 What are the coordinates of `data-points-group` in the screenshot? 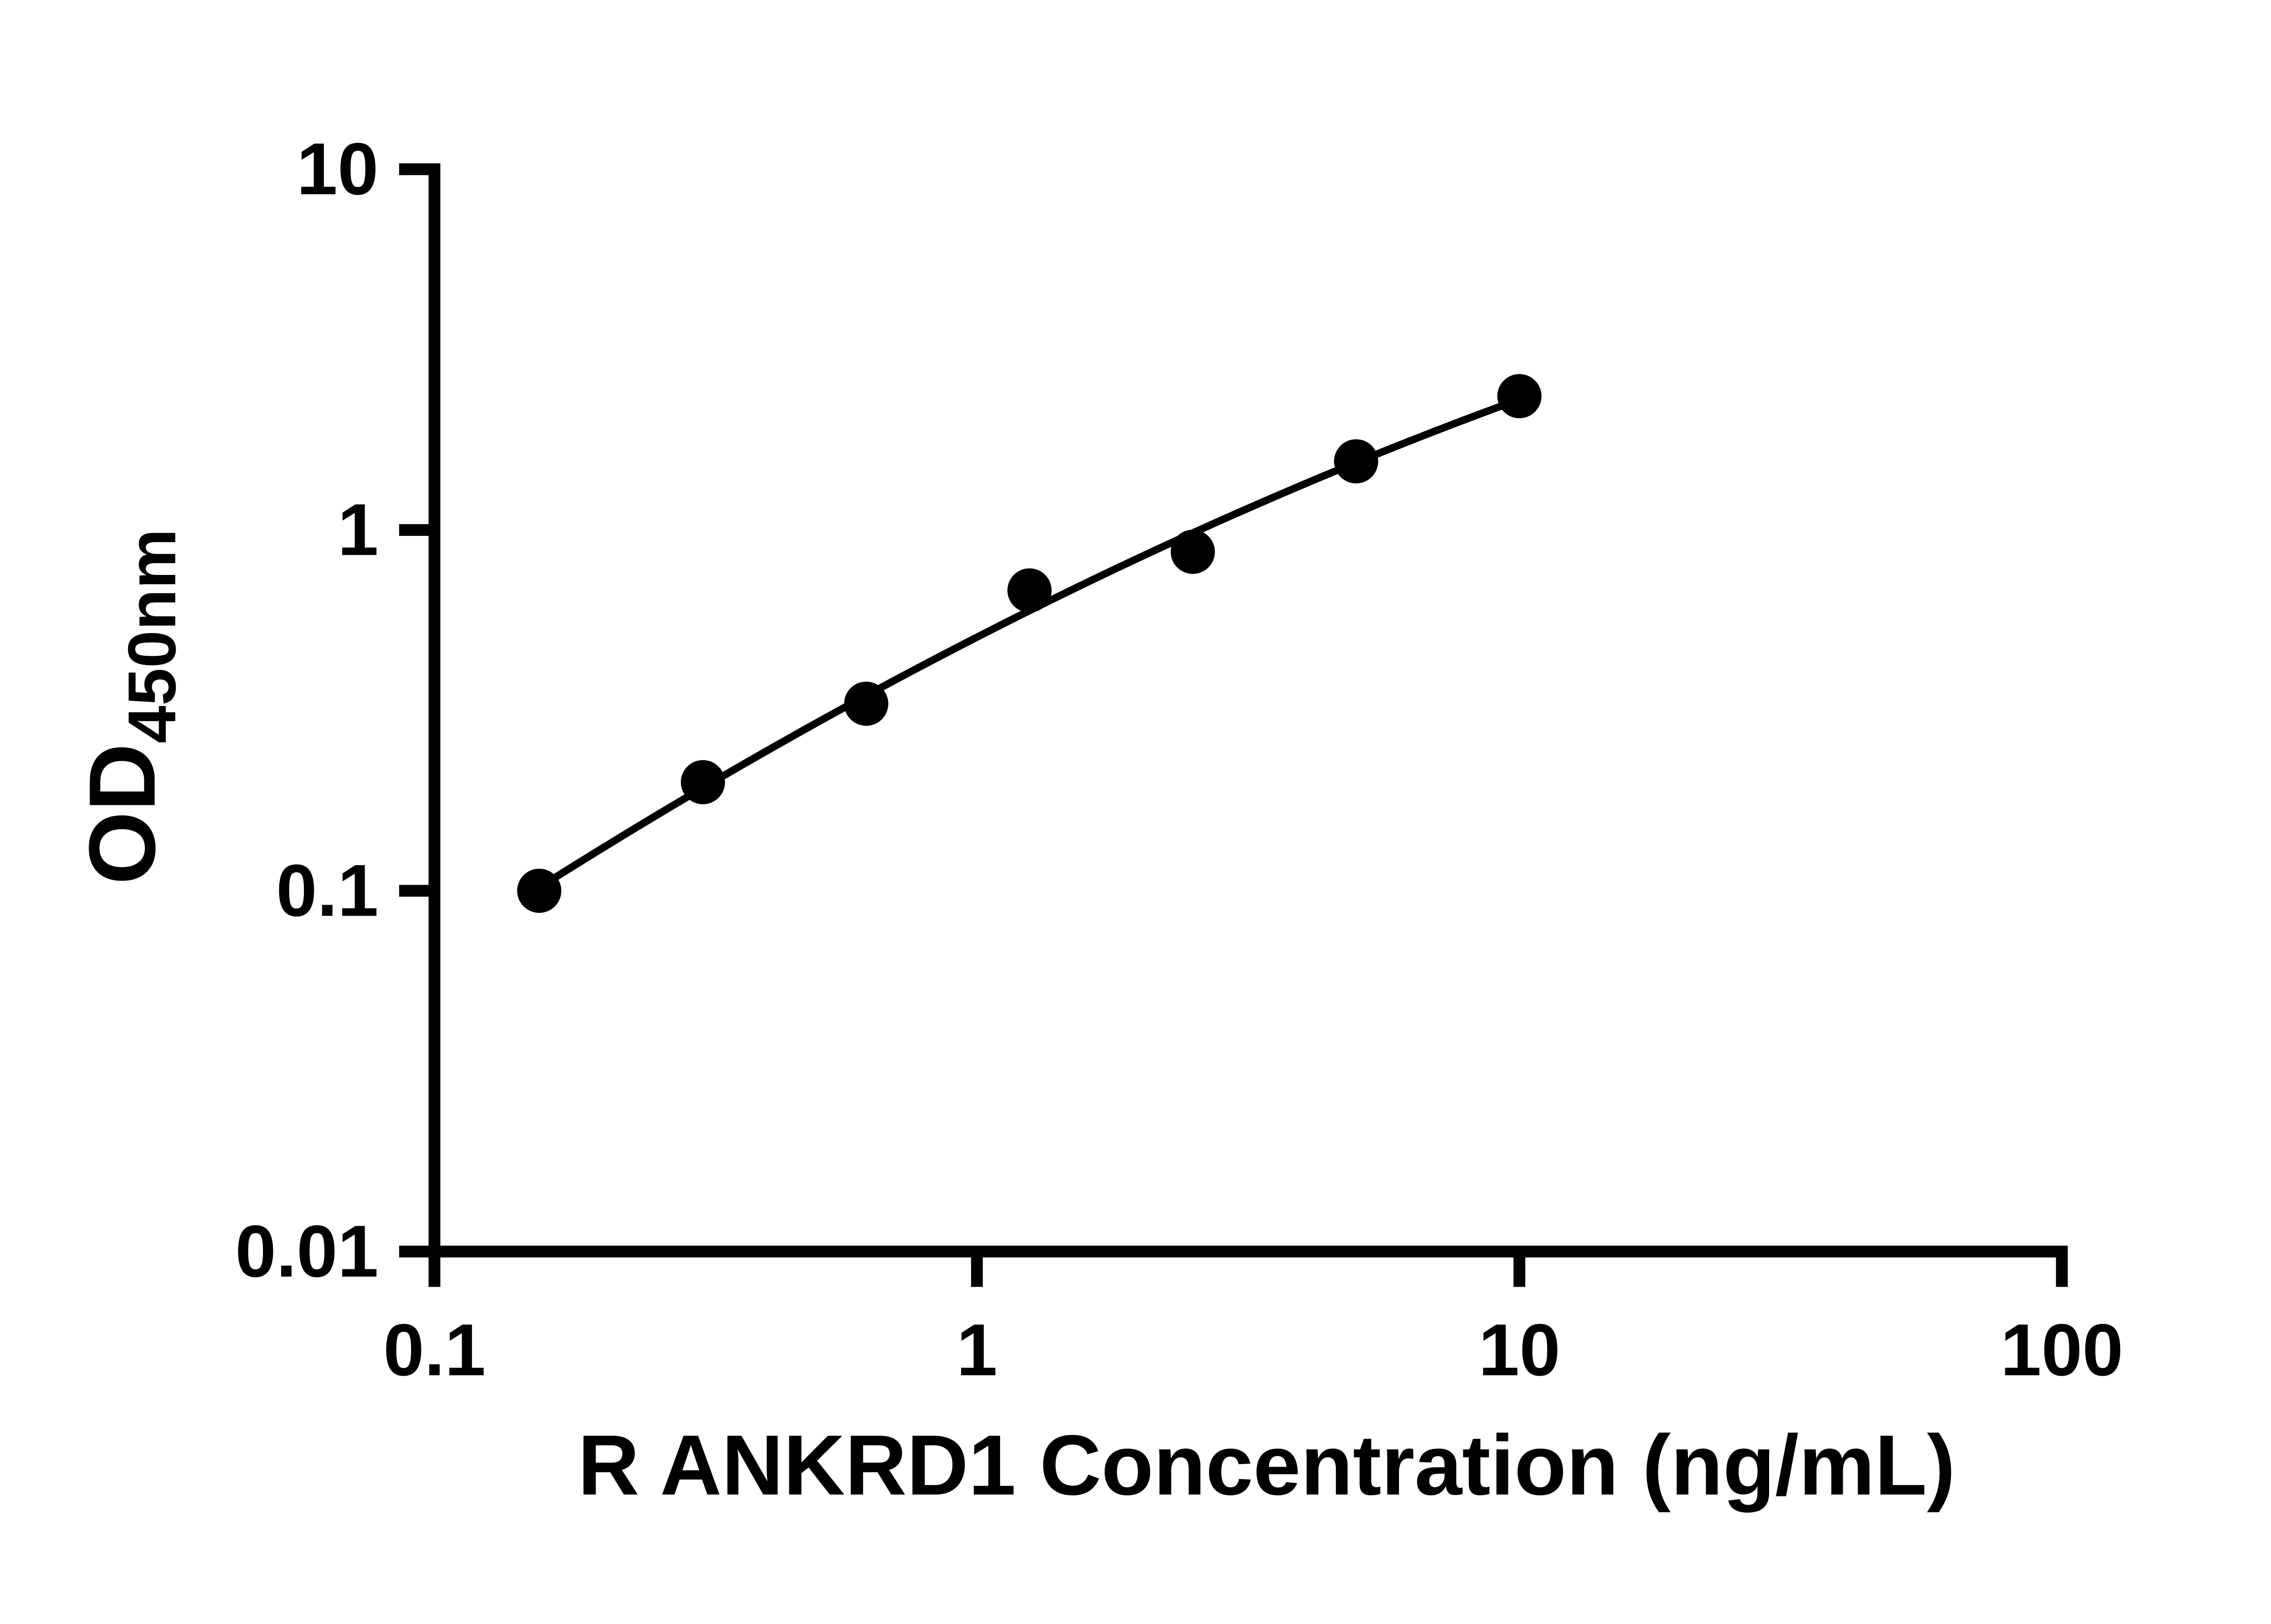 It's located at (1029, 643).